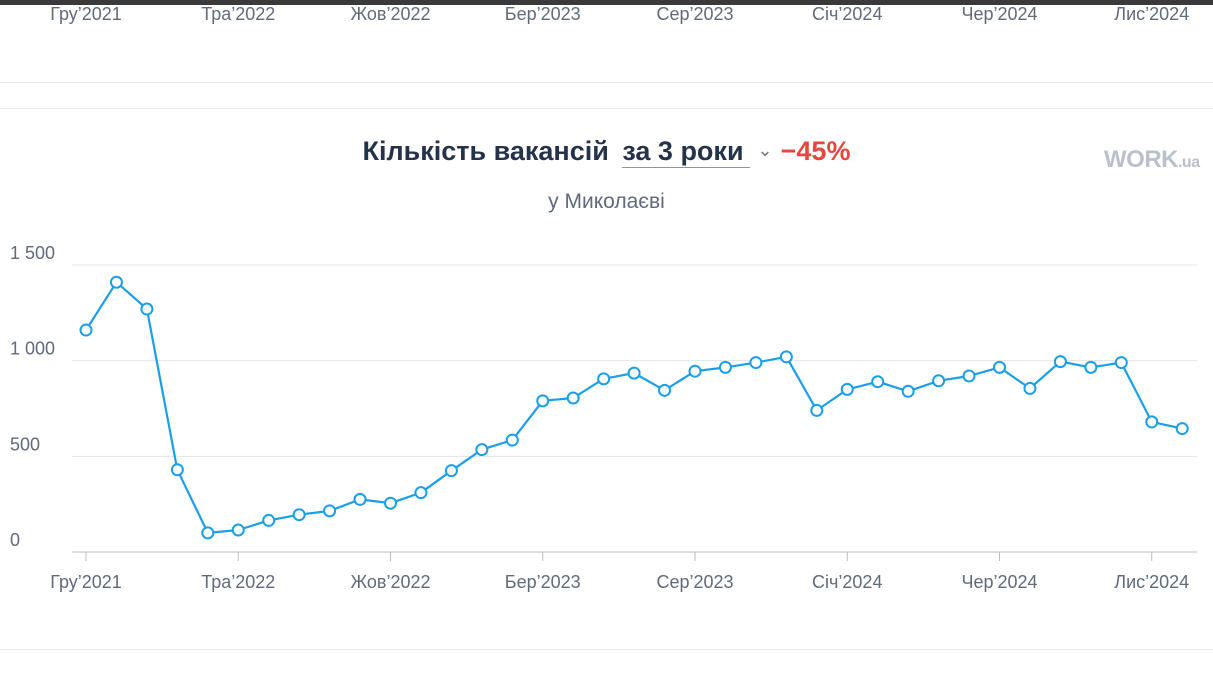 The height and width of the screenshot is (673, 1213). What do you see at coordinates (1151, 582) in the screenshot?
I see `x-tick-label: Лис’2024` at bounding box center [1151, 582].